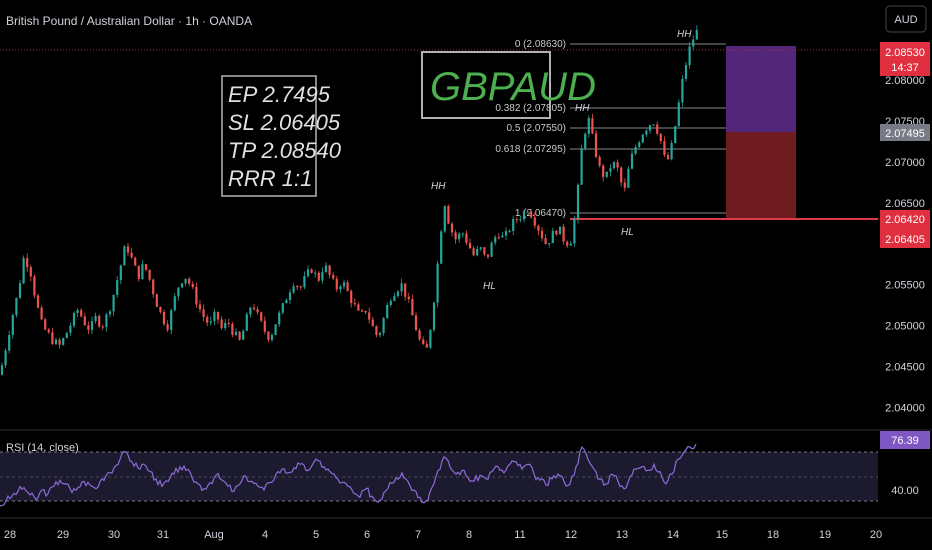 The width and height of the screenshot is (932, 550). Describe the element at coordinates (214, 535) in the screenshot. I see `time-tick-label: Aug` at that location.